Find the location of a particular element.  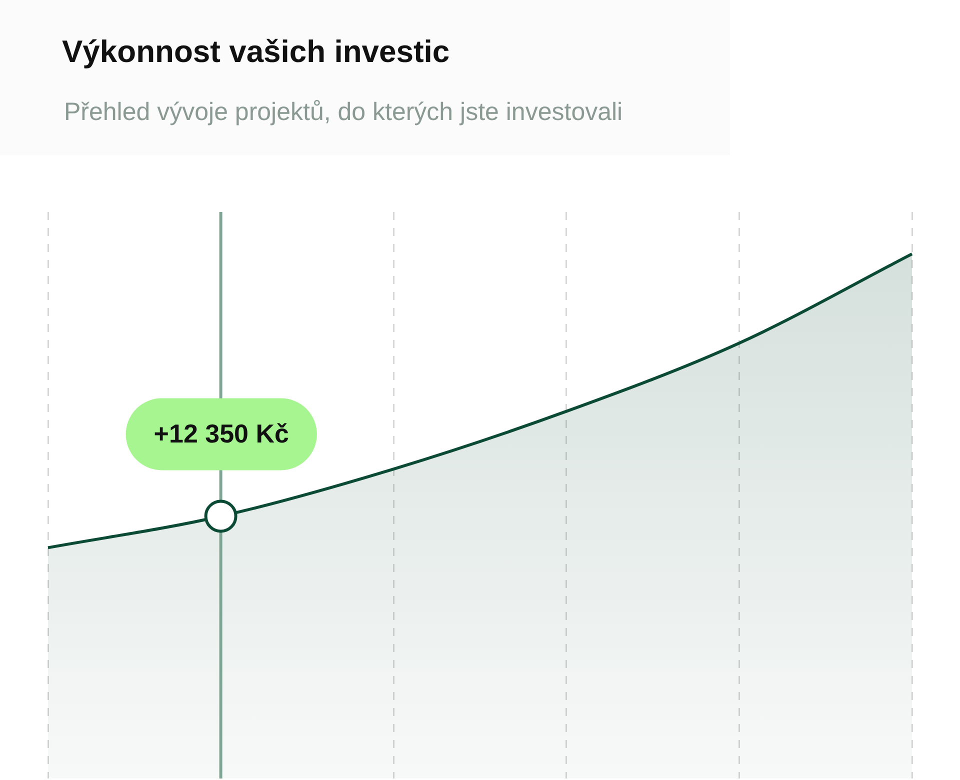

chart-subtitle: Přehled vývoje projektů, do kterých jste investovali is located at coordinates (343, 112).